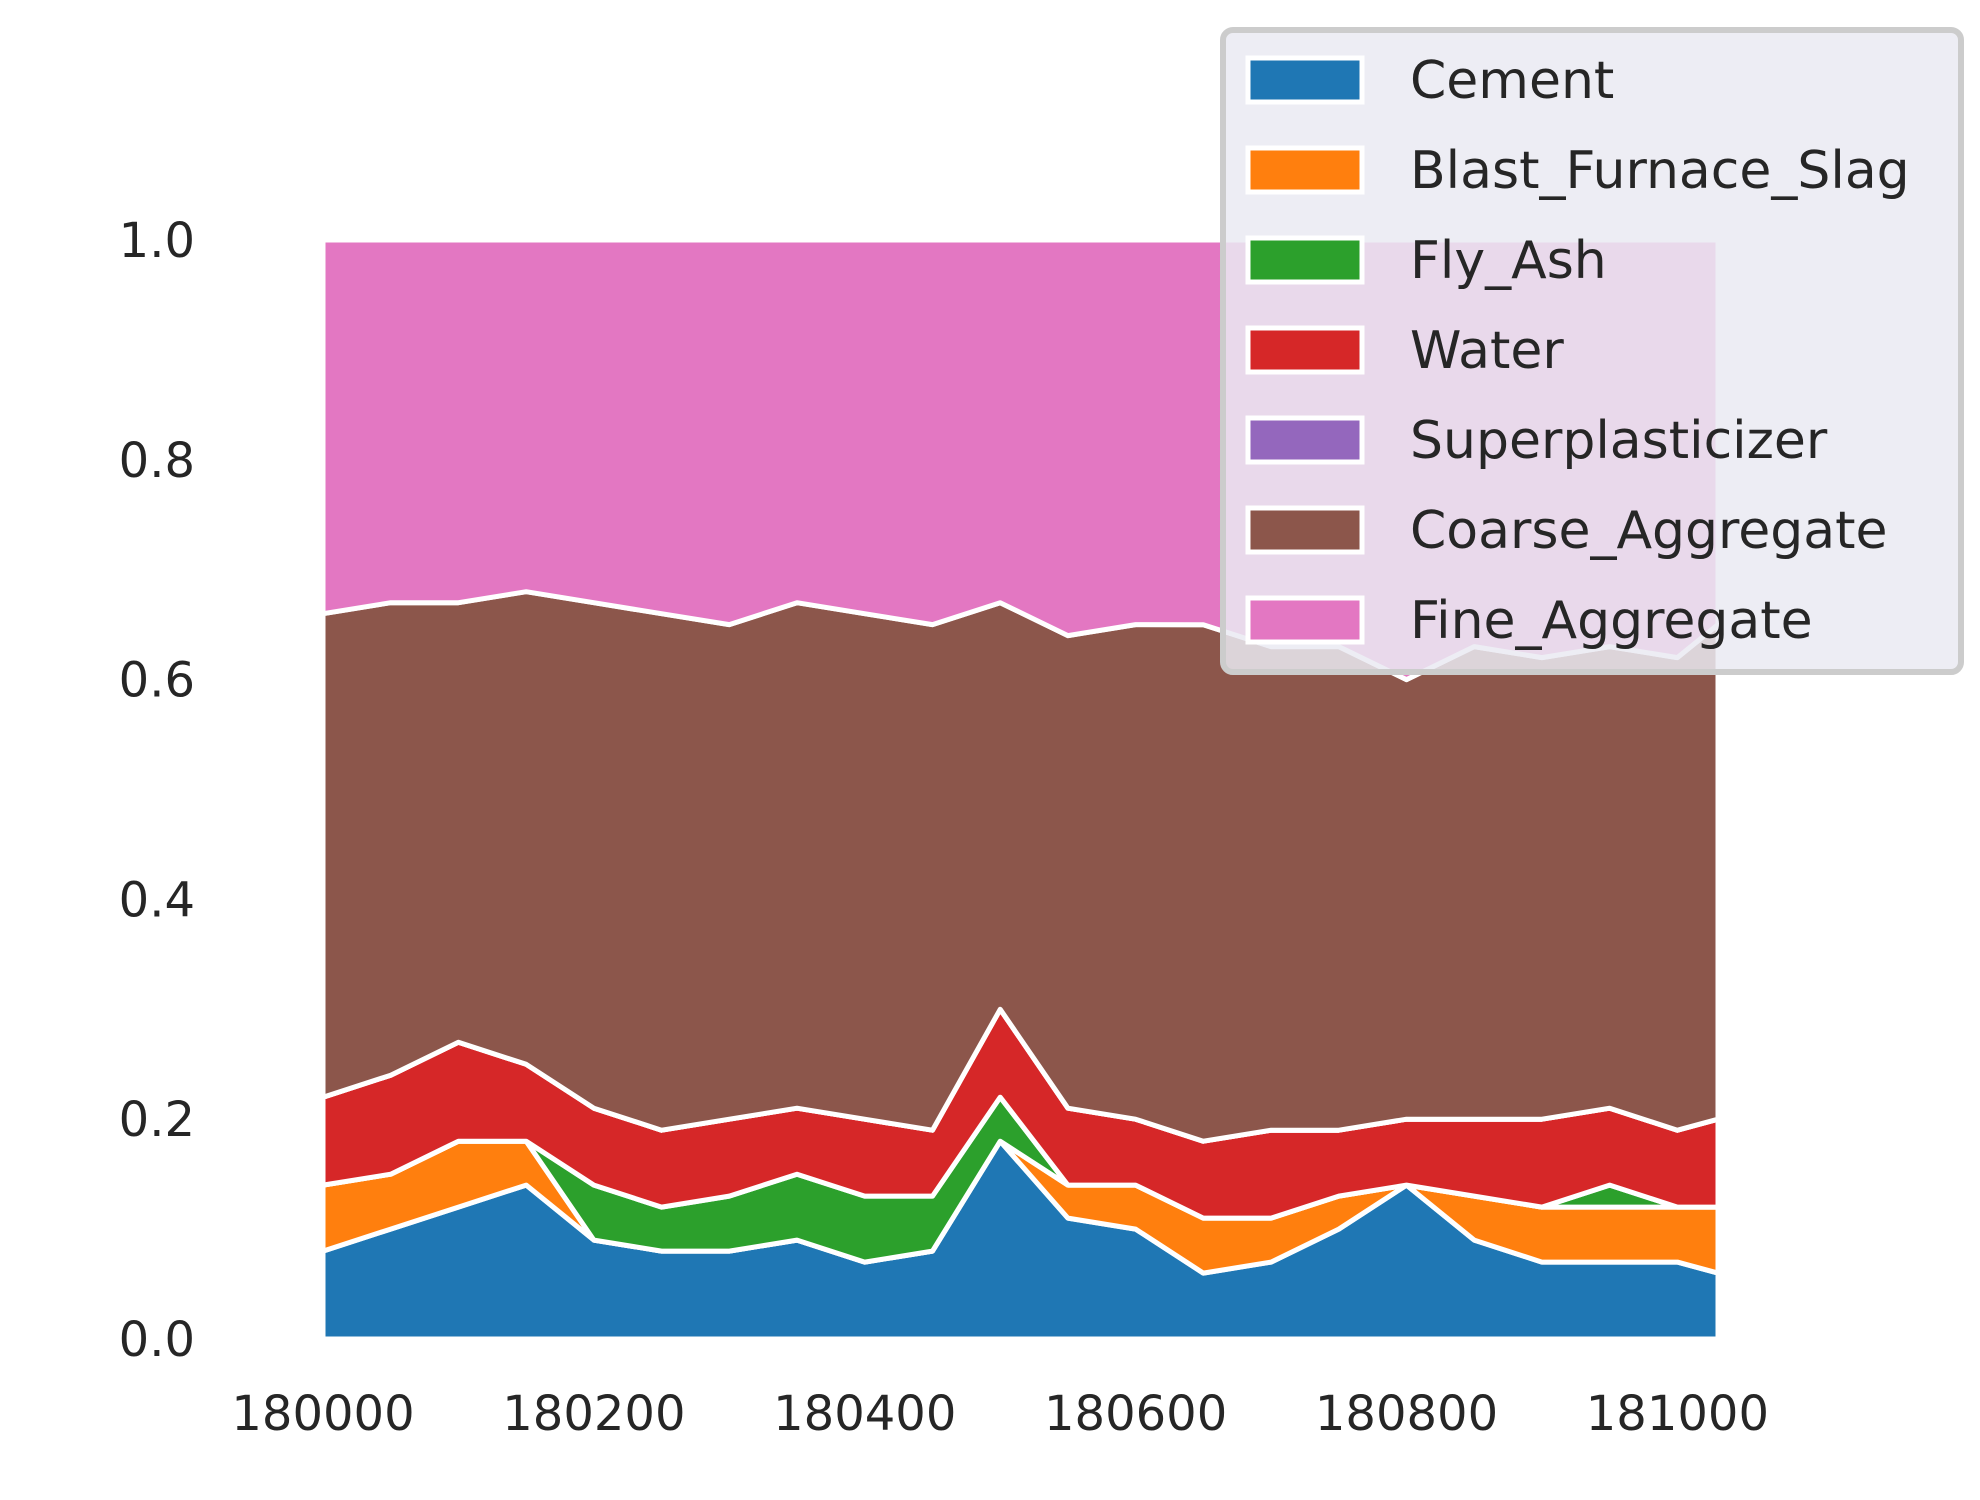 The image size is (1980, 1500). What do you see at coordinates (1508, 261) in the screenshot?
I see `legend-label: Fly_Ash` at bounding box center [1508, 261].